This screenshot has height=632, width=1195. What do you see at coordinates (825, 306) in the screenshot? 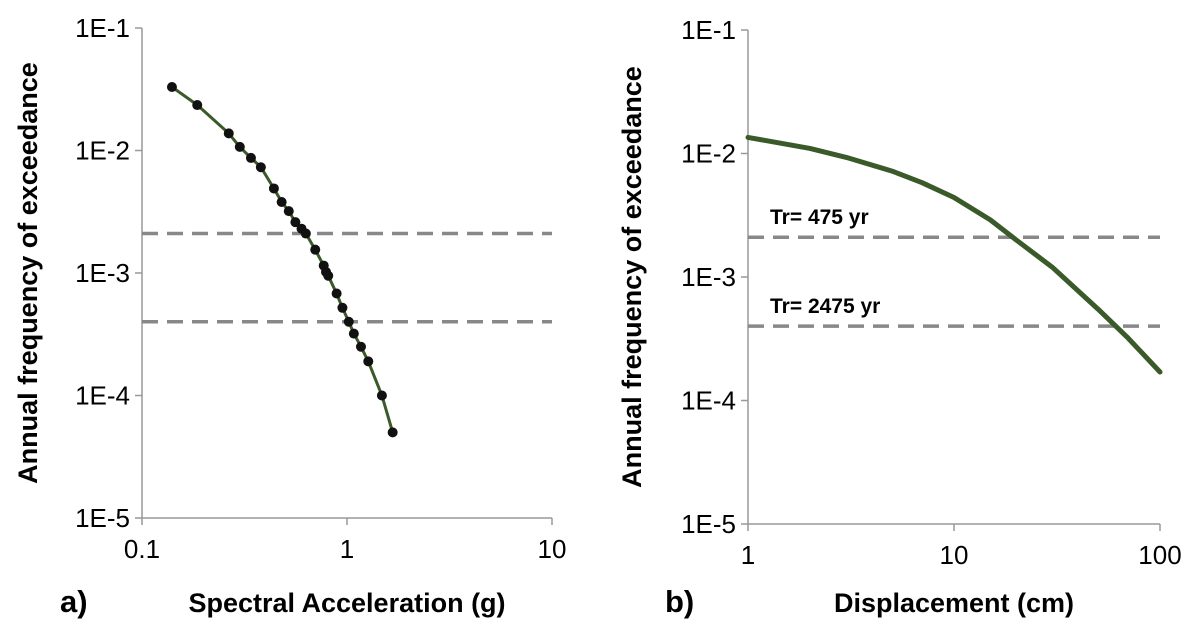
I see `reference-line-label: Tr= 2475 yr` at bounding box center [825, 306].